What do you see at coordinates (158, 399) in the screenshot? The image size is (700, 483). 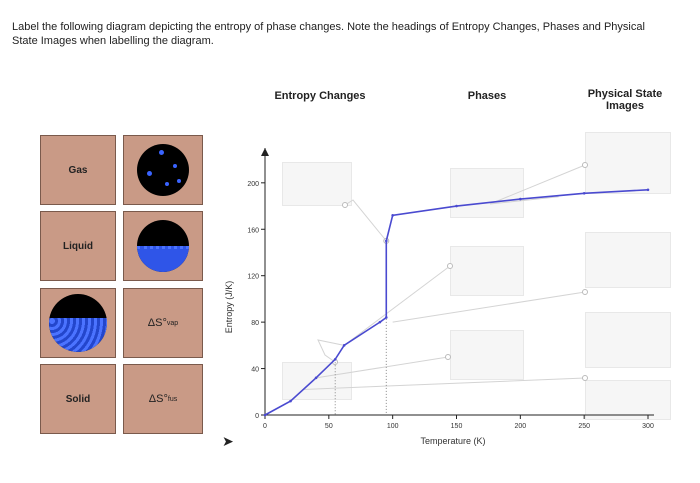 I see `delta-s-fus-label: ΔS°` at bounding box center [158, 399].